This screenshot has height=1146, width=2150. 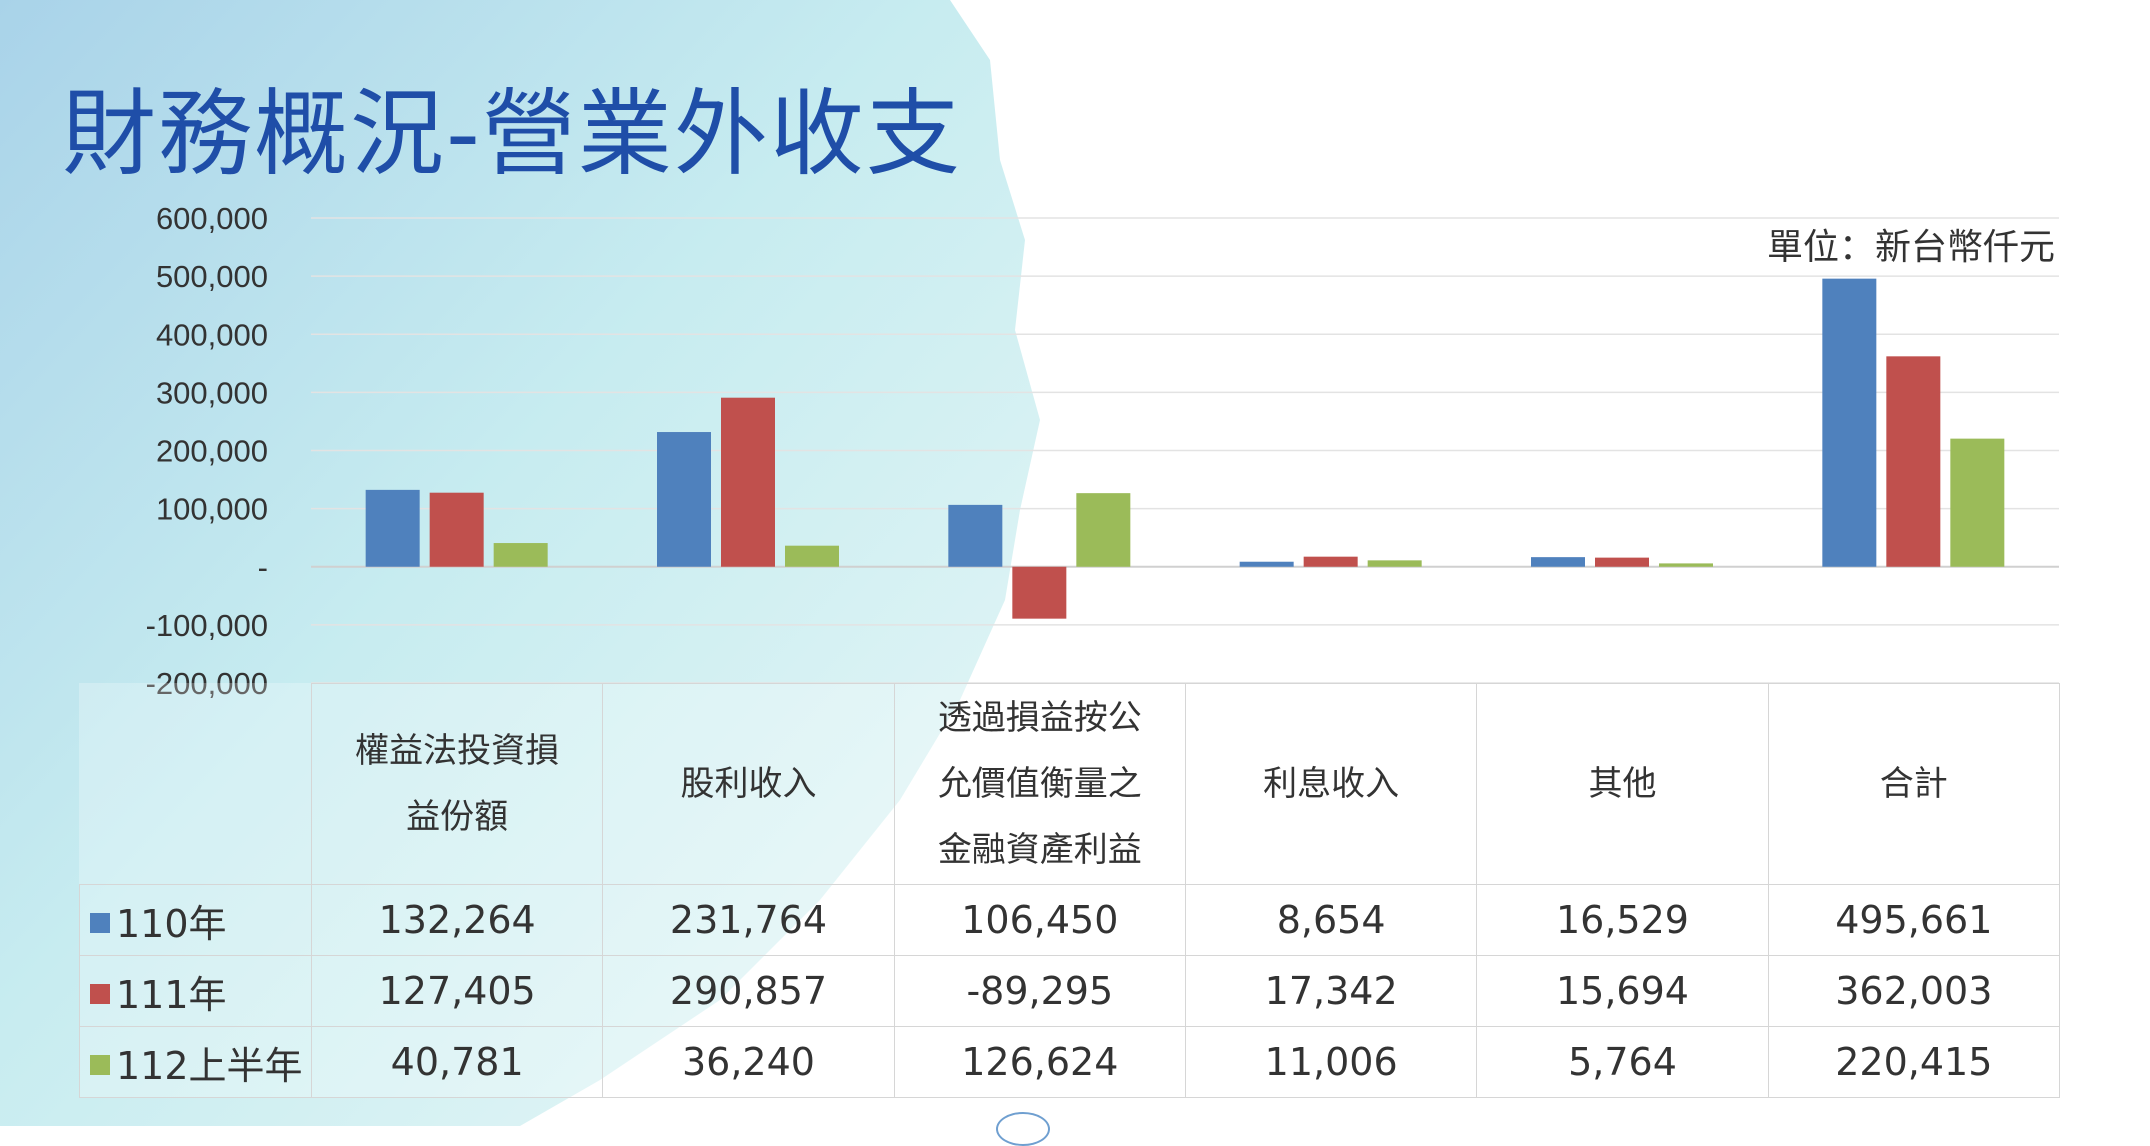 I want to click on y-tick-label: 500,000, so click(x=212, y=276).